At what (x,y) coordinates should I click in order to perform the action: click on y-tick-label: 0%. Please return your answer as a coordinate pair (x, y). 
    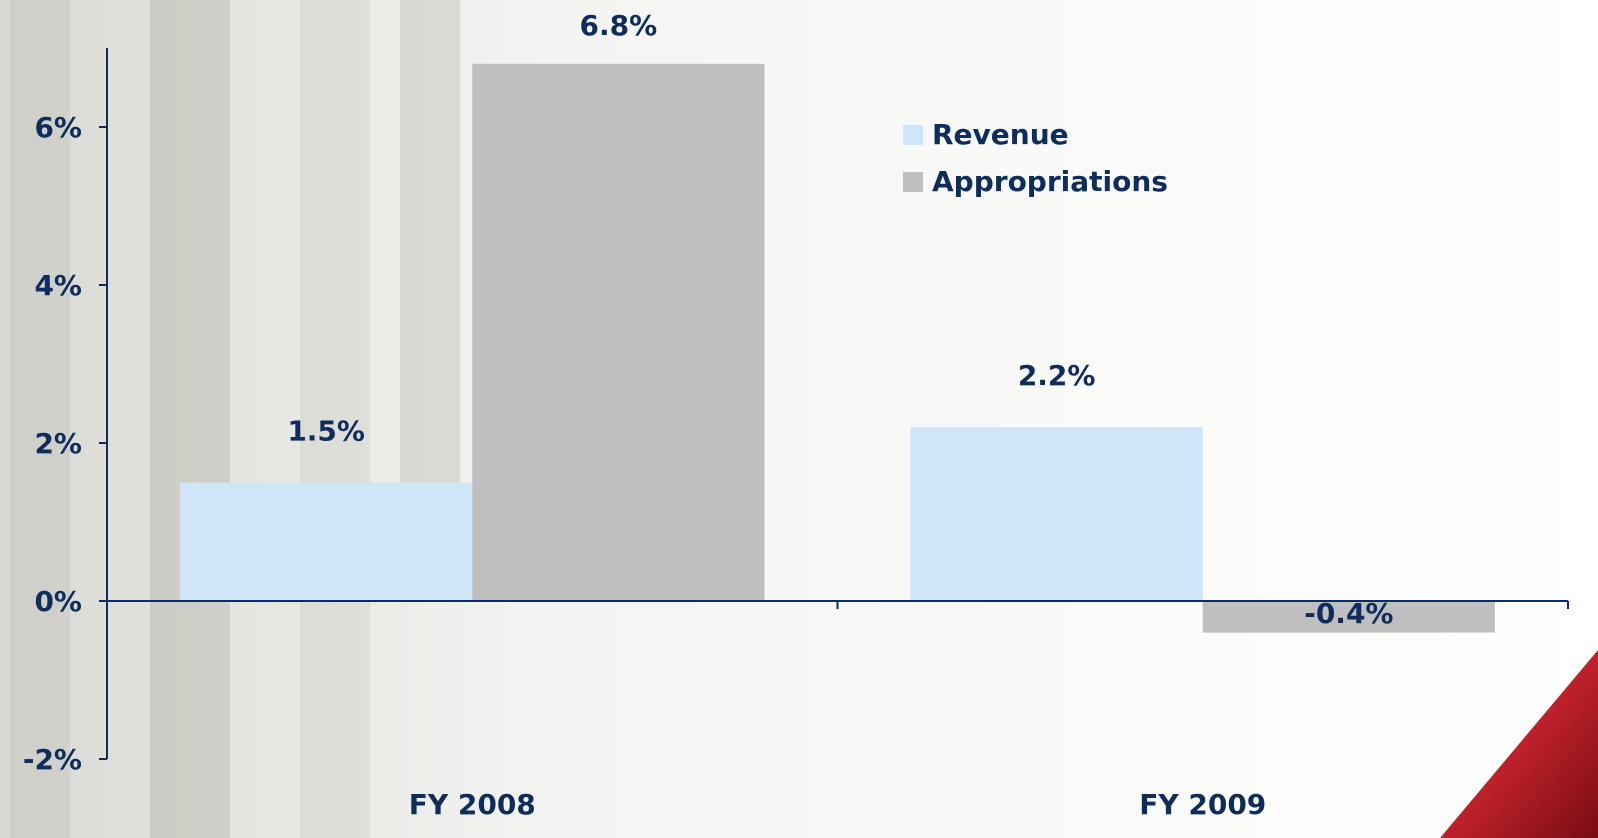
    Looking at the image, I should click on (58, 601).